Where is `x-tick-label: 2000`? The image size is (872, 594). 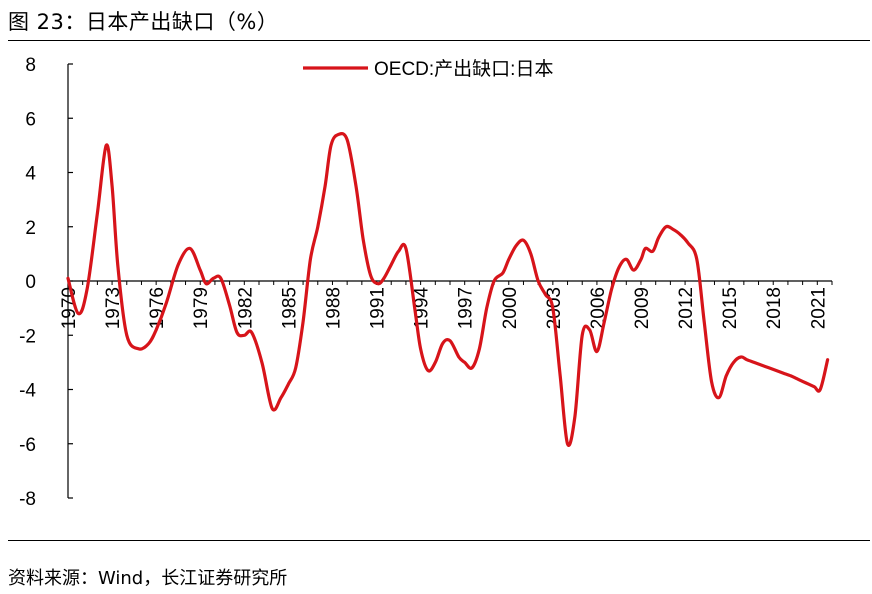
x-tick-label: 2000 is located at coordinates (510, 308).